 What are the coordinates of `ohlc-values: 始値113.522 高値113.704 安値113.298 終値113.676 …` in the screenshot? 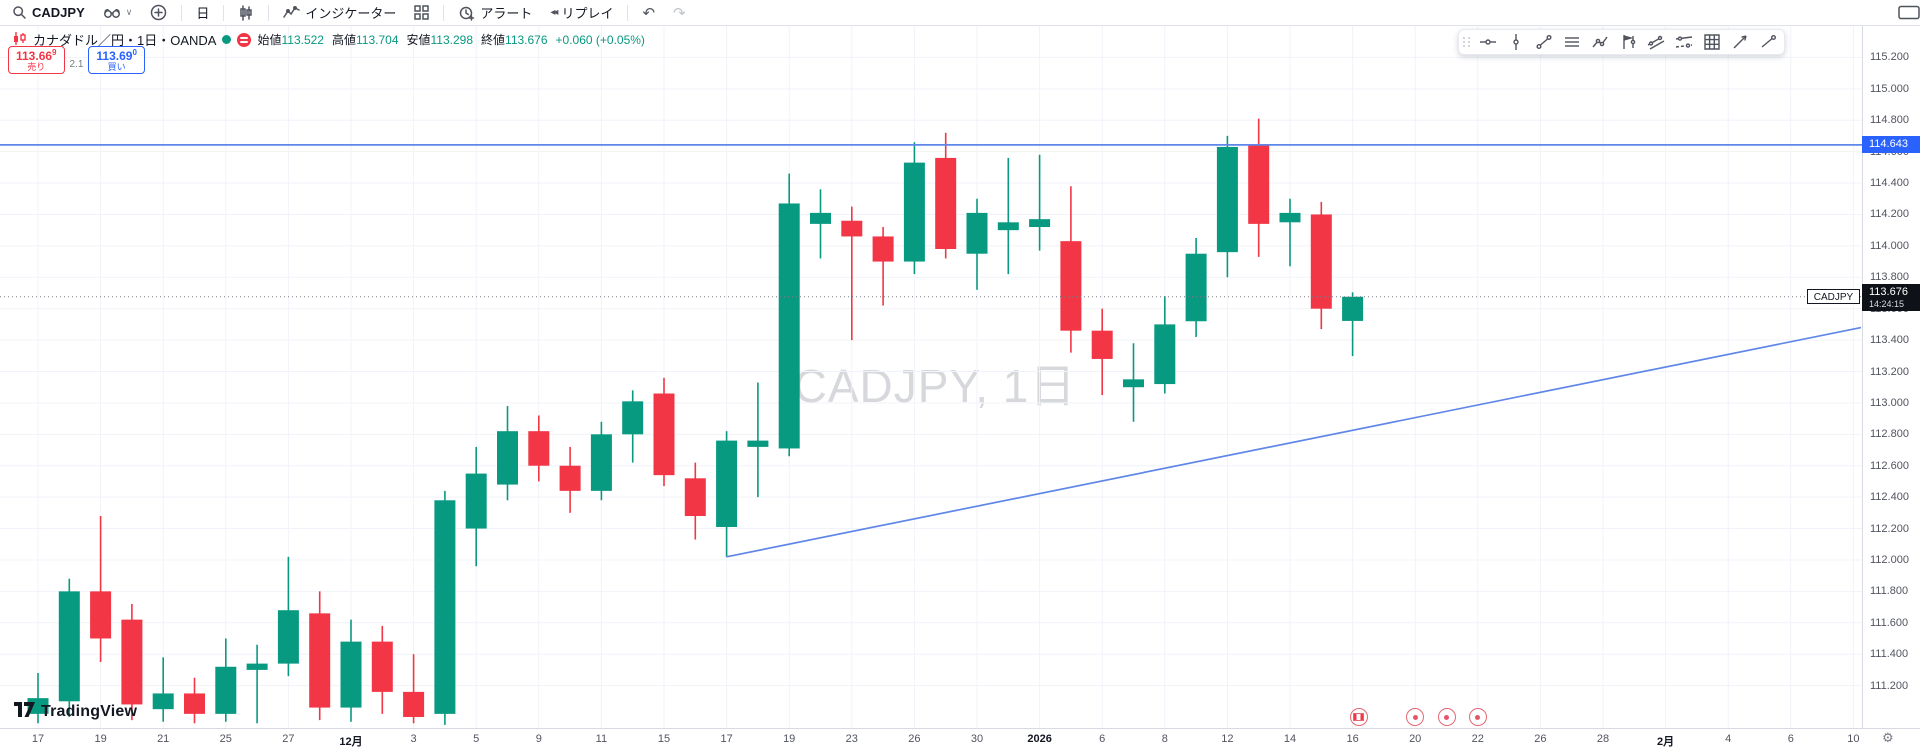 It's located at (450, 39).